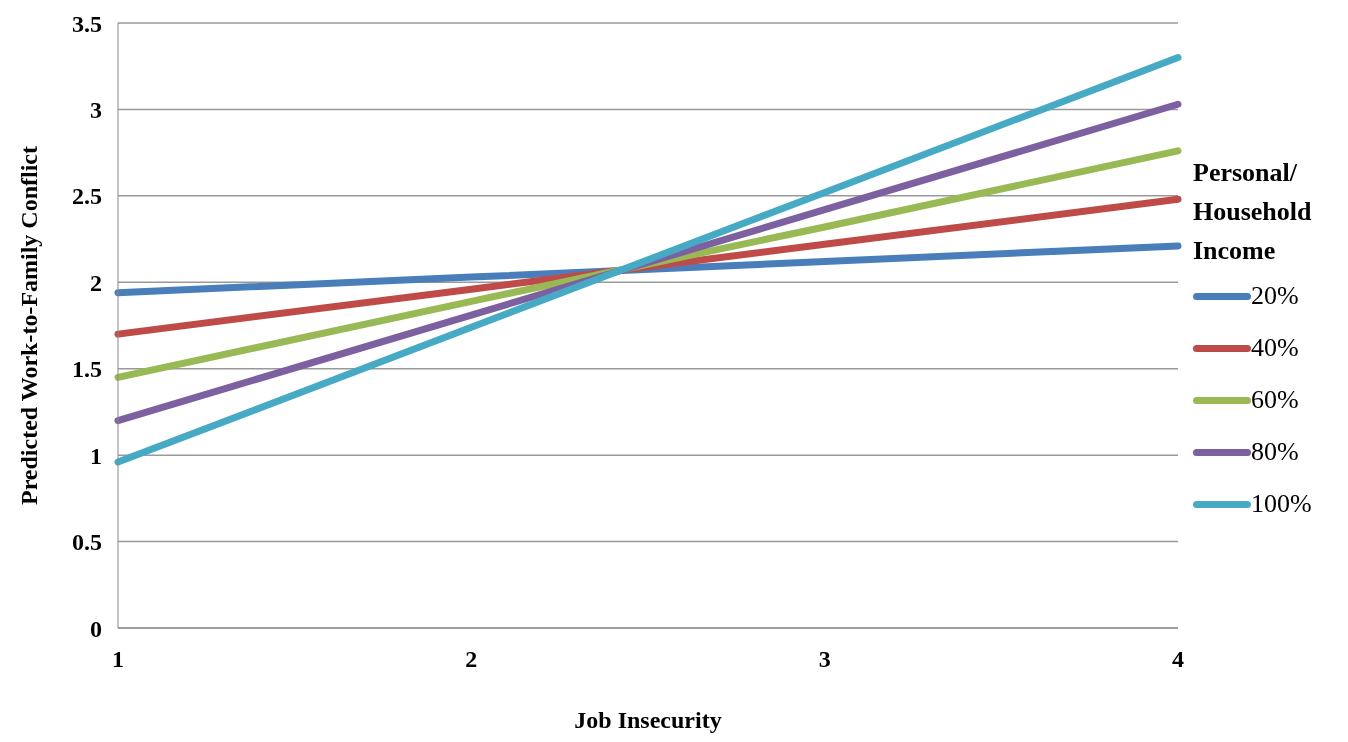  Describe the element at coordinates (87, 196) in the screenshot. I see `y-tick-label: 2.5` at that location.